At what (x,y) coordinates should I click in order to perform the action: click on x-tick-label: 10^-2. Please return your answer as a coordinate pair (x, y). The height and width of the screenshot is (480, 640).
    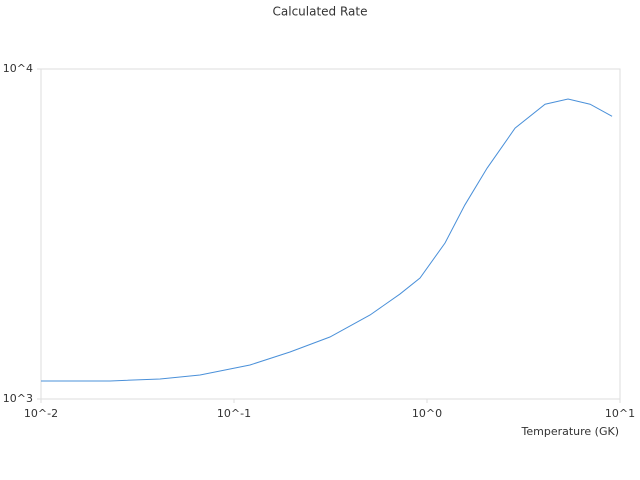
    Looking at the image, I should click on (41, 413).